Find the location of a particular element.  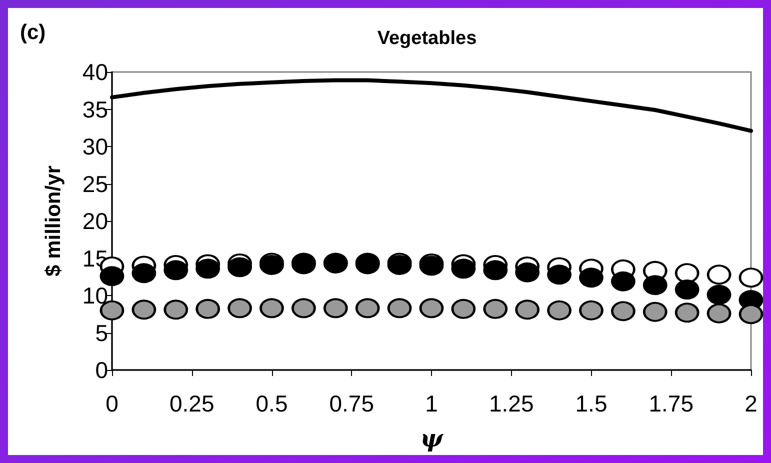

x-tick-label: 0.5 is located at coordinates (272, 403).